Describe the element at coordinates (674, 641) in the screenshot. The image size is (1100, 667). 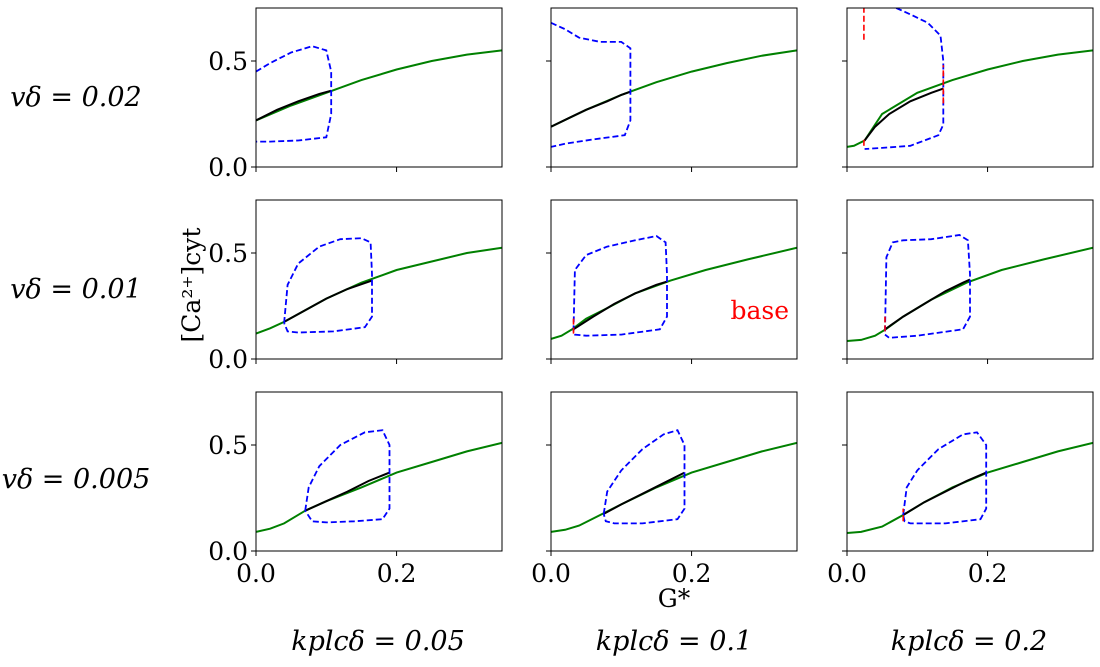
I see `column-label: kplcδ = 0.1` at that location.